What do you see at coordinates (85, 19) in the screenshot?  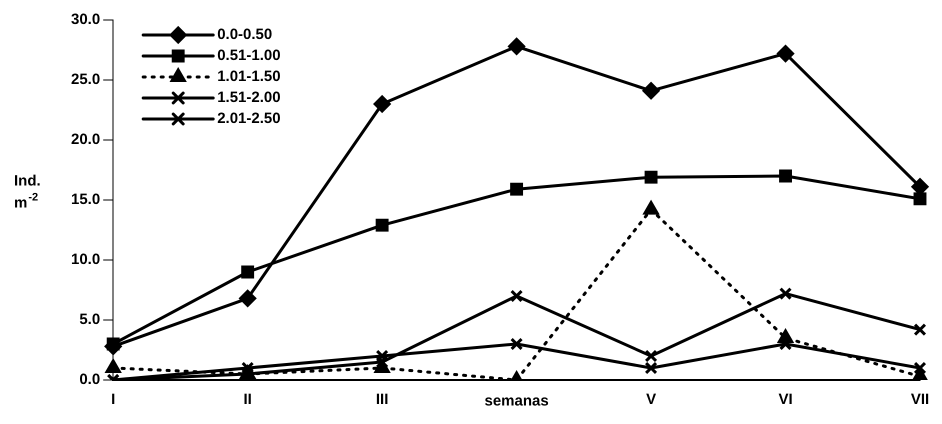 I see `y-tick-label: 30.0` at bounding box center [85, 19].